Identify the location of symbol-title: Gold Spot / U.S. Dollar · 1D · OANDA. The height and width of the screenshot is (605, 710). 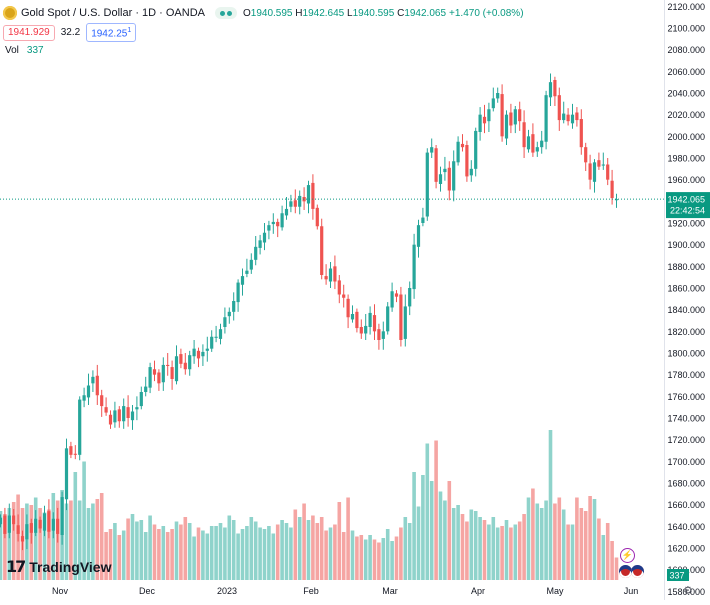
(113, 13).